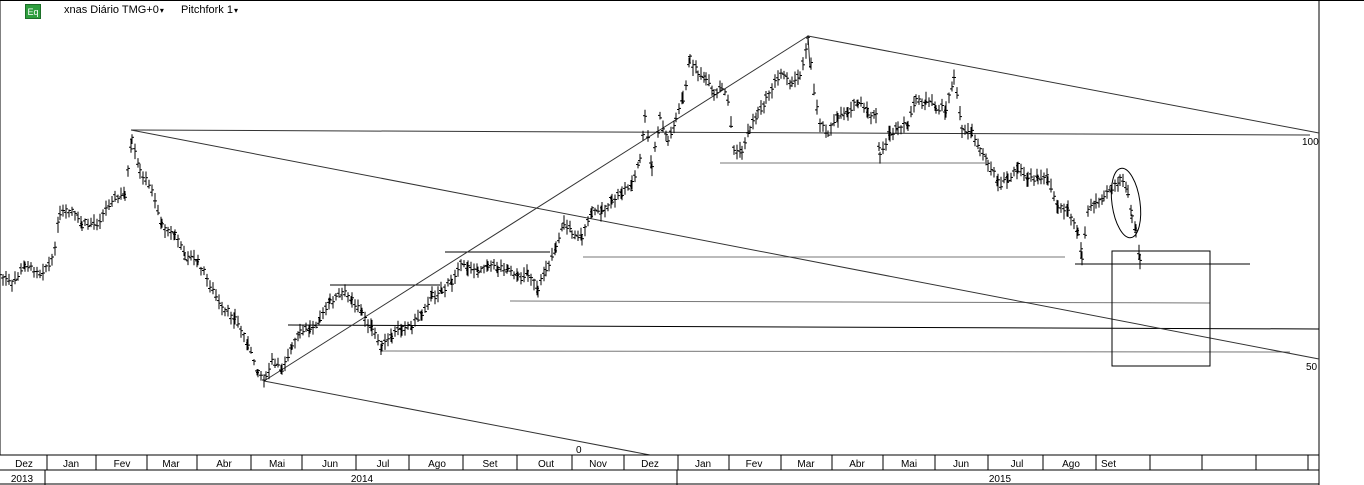 The image size is (1364, 485). What do you see at coordinates (1000, 479) in the screenshot?
I see `year-label: 2015` at bounding box center [1000, 479].